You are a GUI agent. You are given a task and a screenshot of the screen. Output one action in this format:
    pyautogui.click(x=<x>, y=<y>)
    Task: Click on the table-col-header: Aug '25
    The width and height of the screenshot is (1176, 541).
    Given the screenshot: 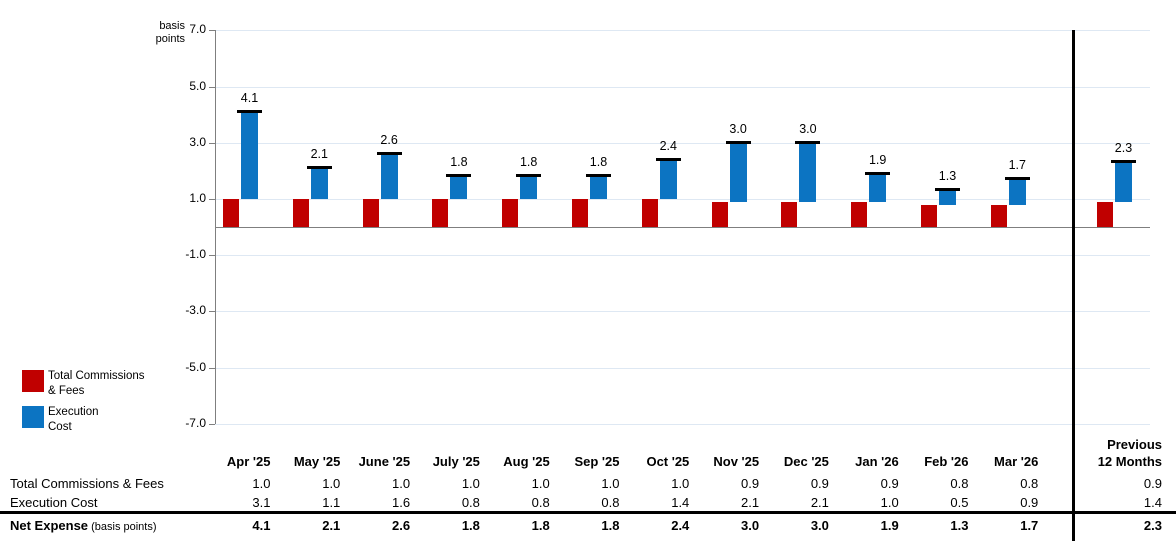 What is the action you would take?
    pyautogui.click(x=526, y=461)
    